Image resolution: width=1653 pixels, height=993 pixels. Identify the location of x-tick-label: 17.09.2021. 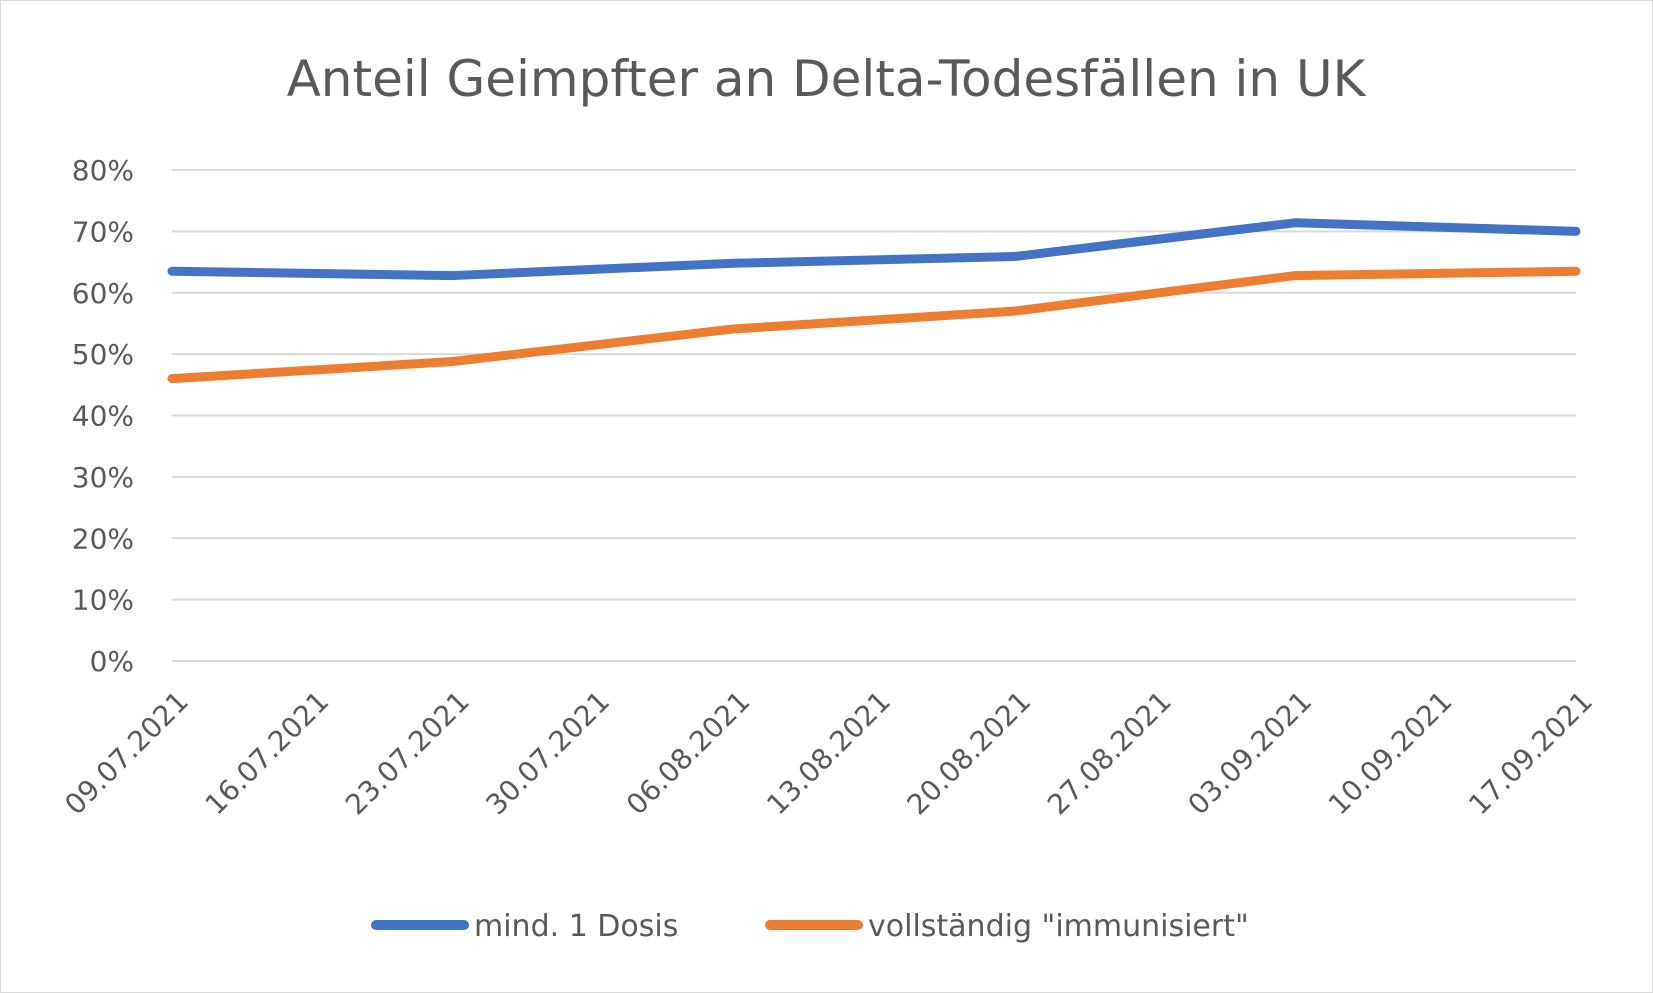
(1530, 753).